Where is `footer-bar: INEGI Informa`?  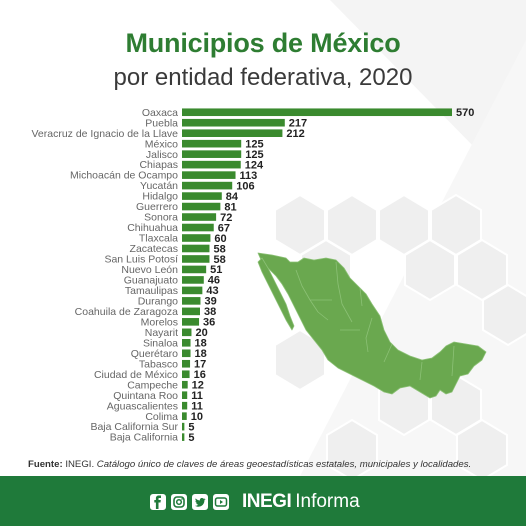 footer-bar: INEGI Informa is located at coordinates (263, 501).